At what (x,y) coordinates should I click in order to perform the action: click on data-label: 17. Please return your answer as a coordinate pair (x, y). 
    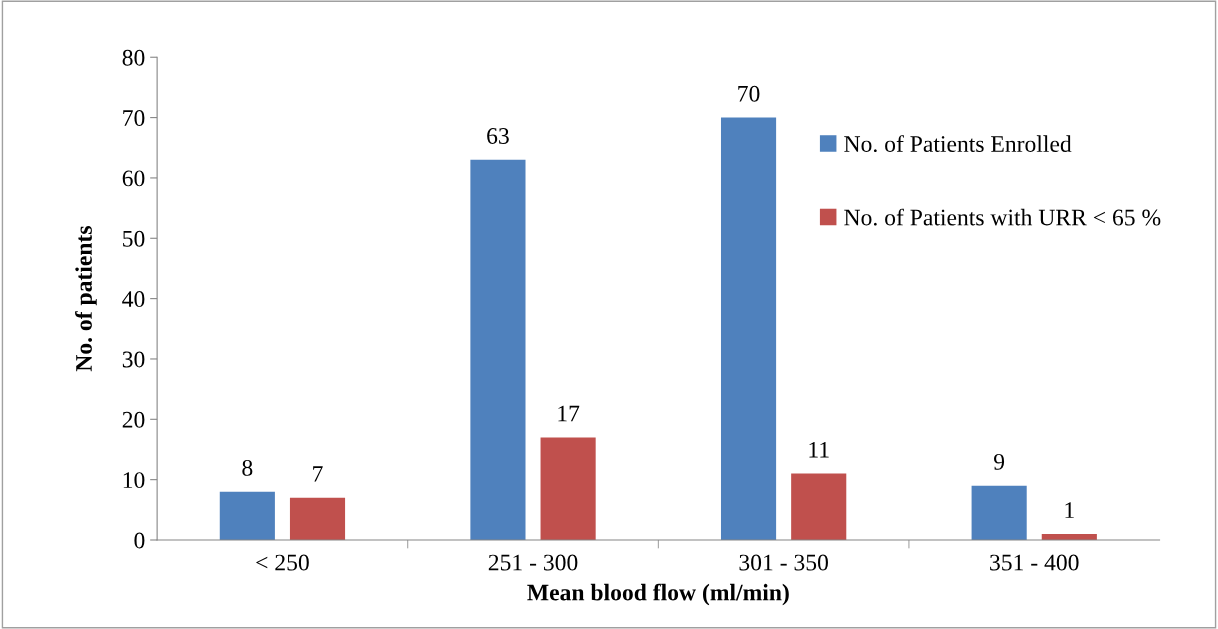
    Looking at the image, I should click on (569, 413).